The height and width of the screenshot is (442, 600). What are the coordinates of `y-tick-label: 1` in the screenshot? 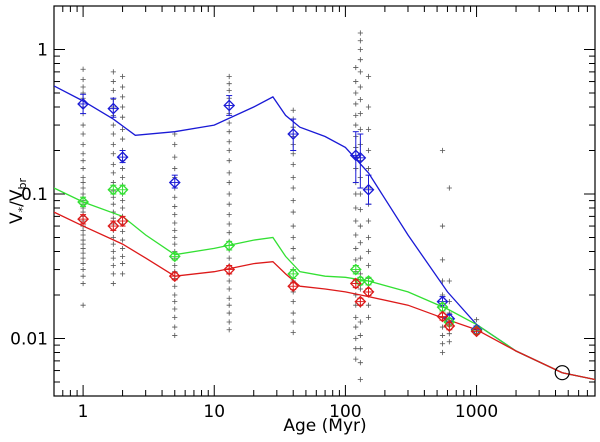 It's located at (42, 50).